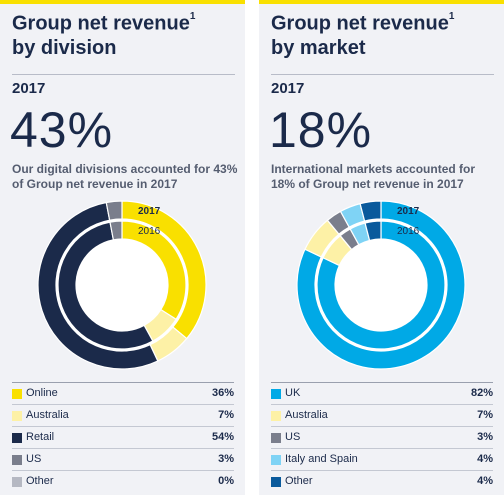  Describe the element at coordinates (222, 437) in the screenshot. I see `legend-value: 54%` at that location.